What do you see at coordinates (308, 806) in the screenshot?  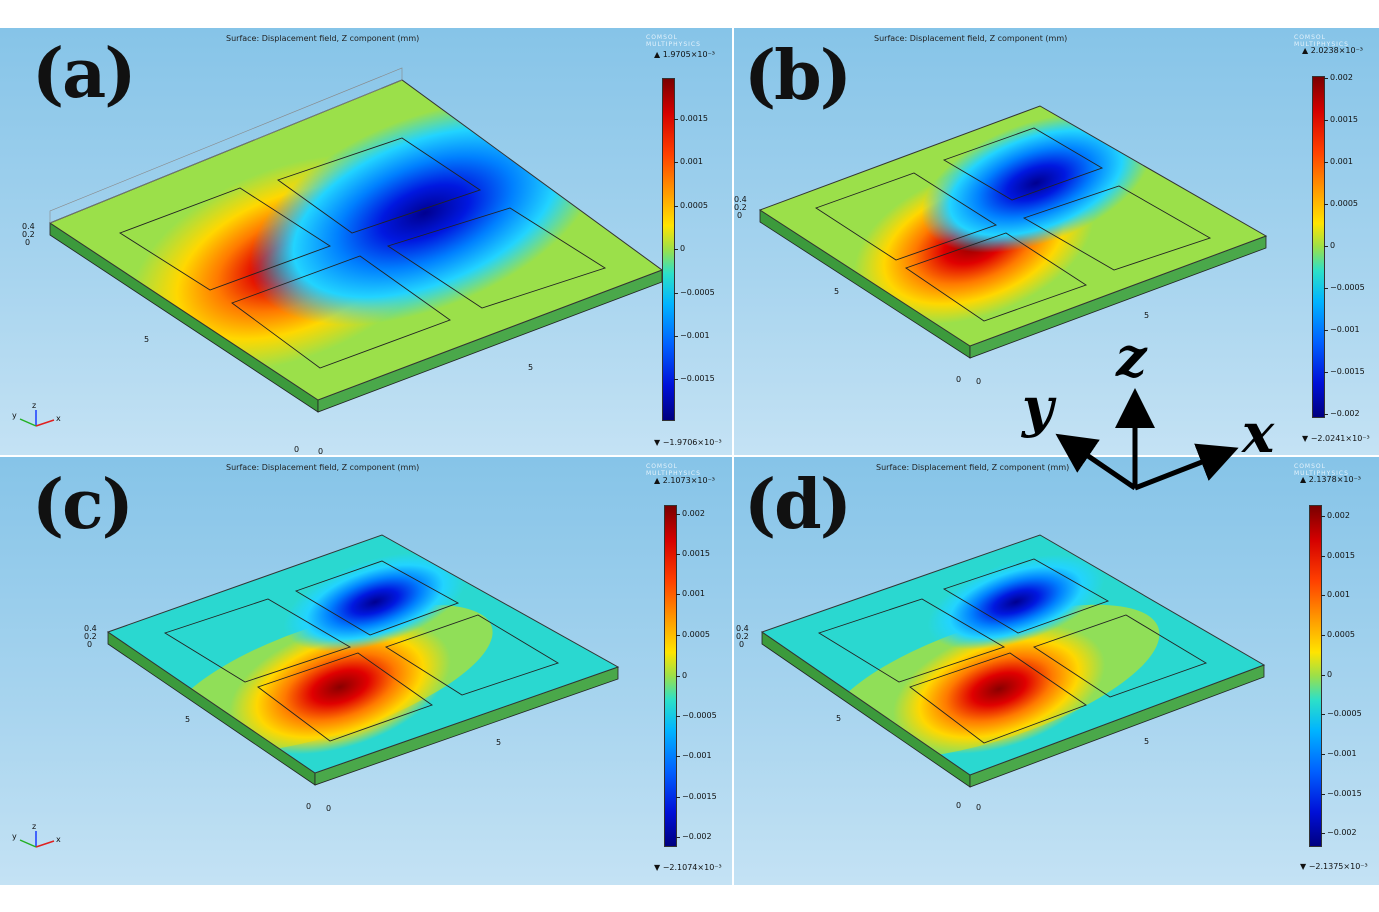 I see `axis-tick-c-3: 0` at bounding box center [308, 806].